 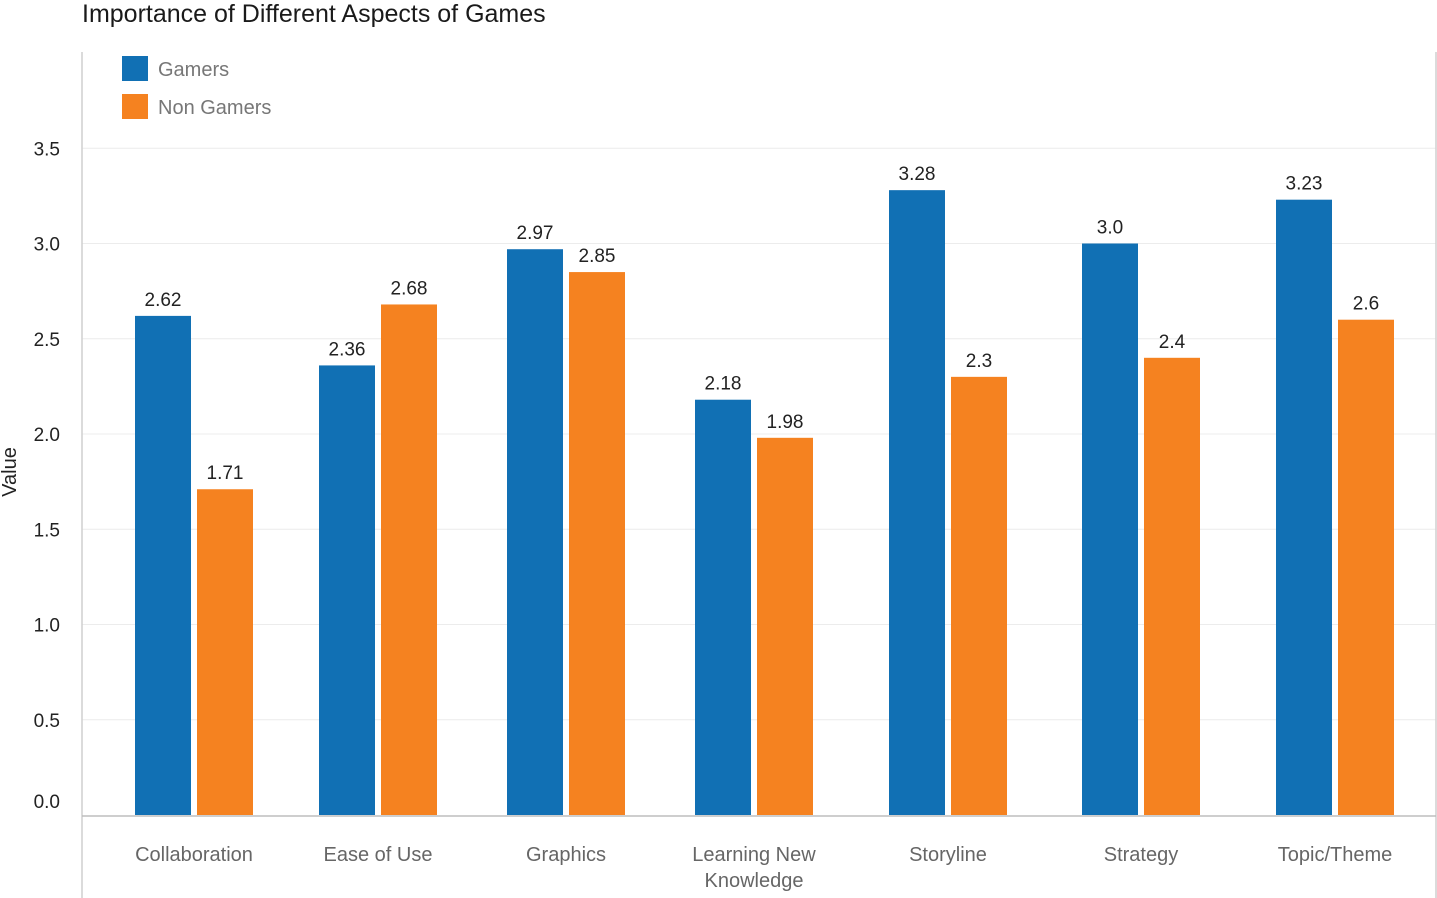 What do you see at coordinates (535, 233) in the screenshot?
I see `data-label: 2.97` at bounding box center [535, 233].